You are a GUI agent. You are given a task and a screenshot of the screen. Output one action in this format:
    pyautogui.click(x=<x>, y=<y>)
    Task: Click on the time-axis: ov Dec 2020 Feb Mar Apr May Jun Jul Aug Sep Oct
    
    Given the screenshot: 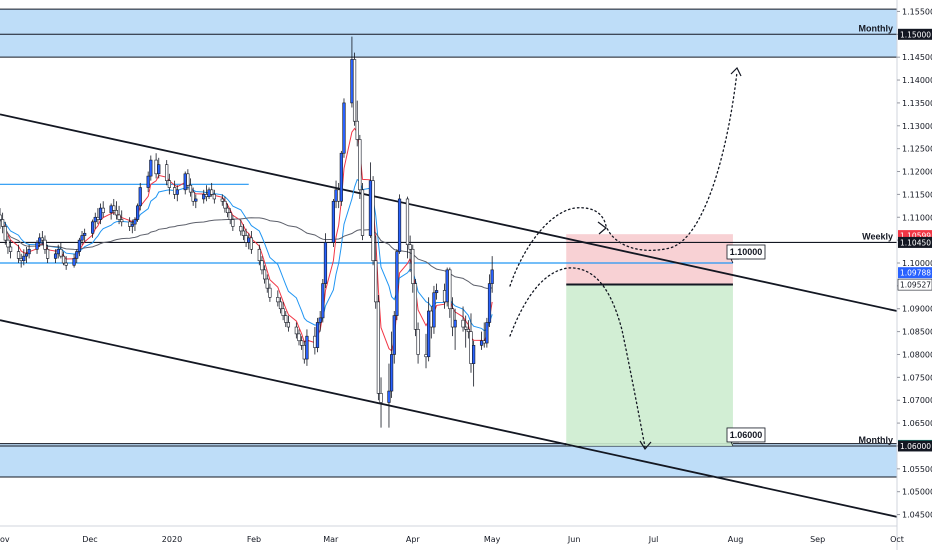 What is the action you would take?
    pyautogui.click(x=452, y=534)
    